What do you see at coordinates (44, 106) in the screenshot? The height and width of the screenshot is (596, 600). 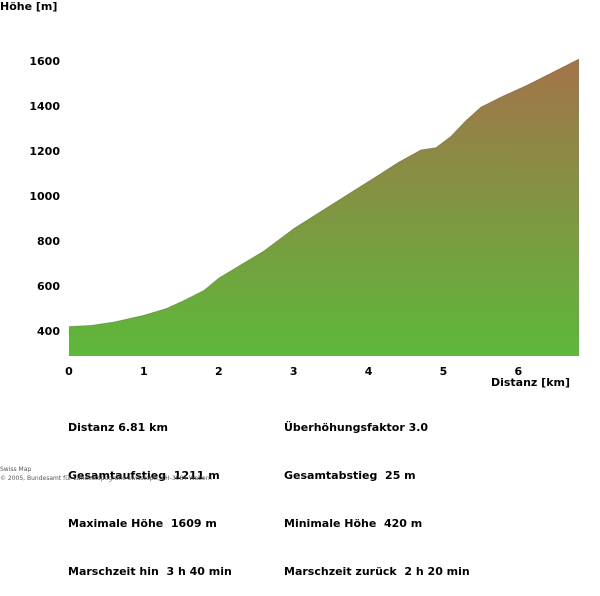 I see `y-tick-label: 1400` at bounding box center [44, 106].